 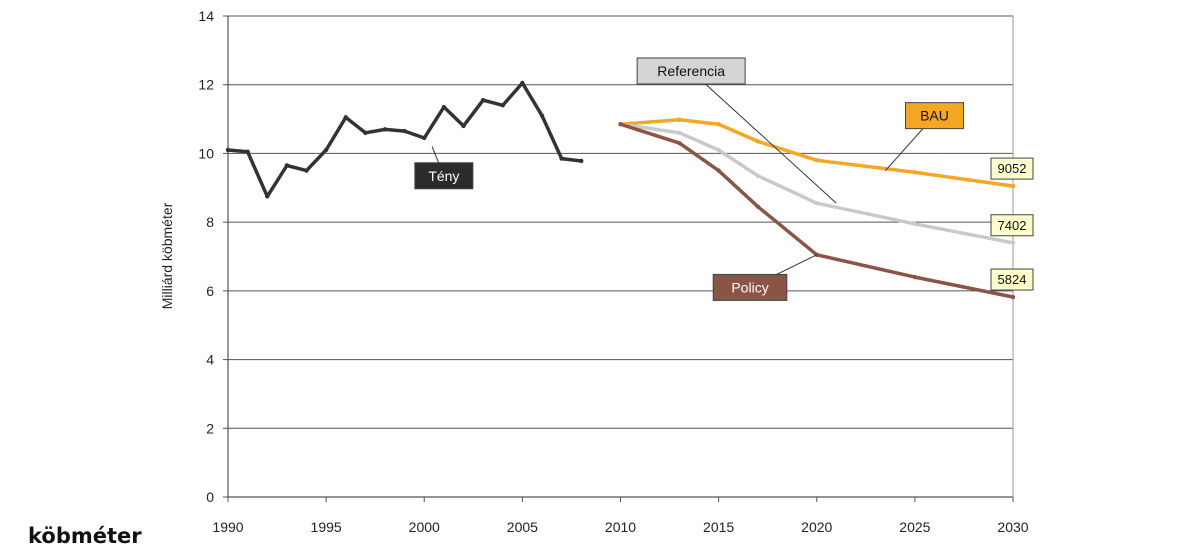 I want to click on x-tick-label: 1990, so click(x=227, y=527).